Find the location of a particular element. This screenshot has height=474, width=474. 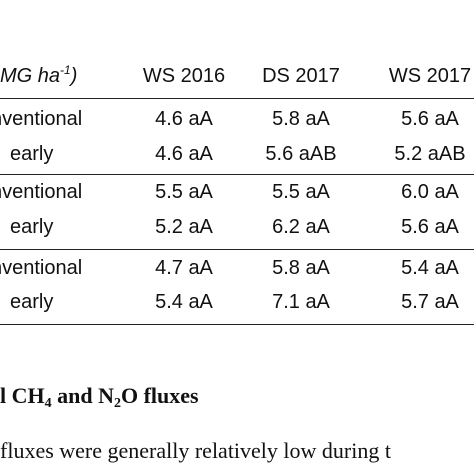

heading-part: O fluxes is located at coordinates (159, 395).